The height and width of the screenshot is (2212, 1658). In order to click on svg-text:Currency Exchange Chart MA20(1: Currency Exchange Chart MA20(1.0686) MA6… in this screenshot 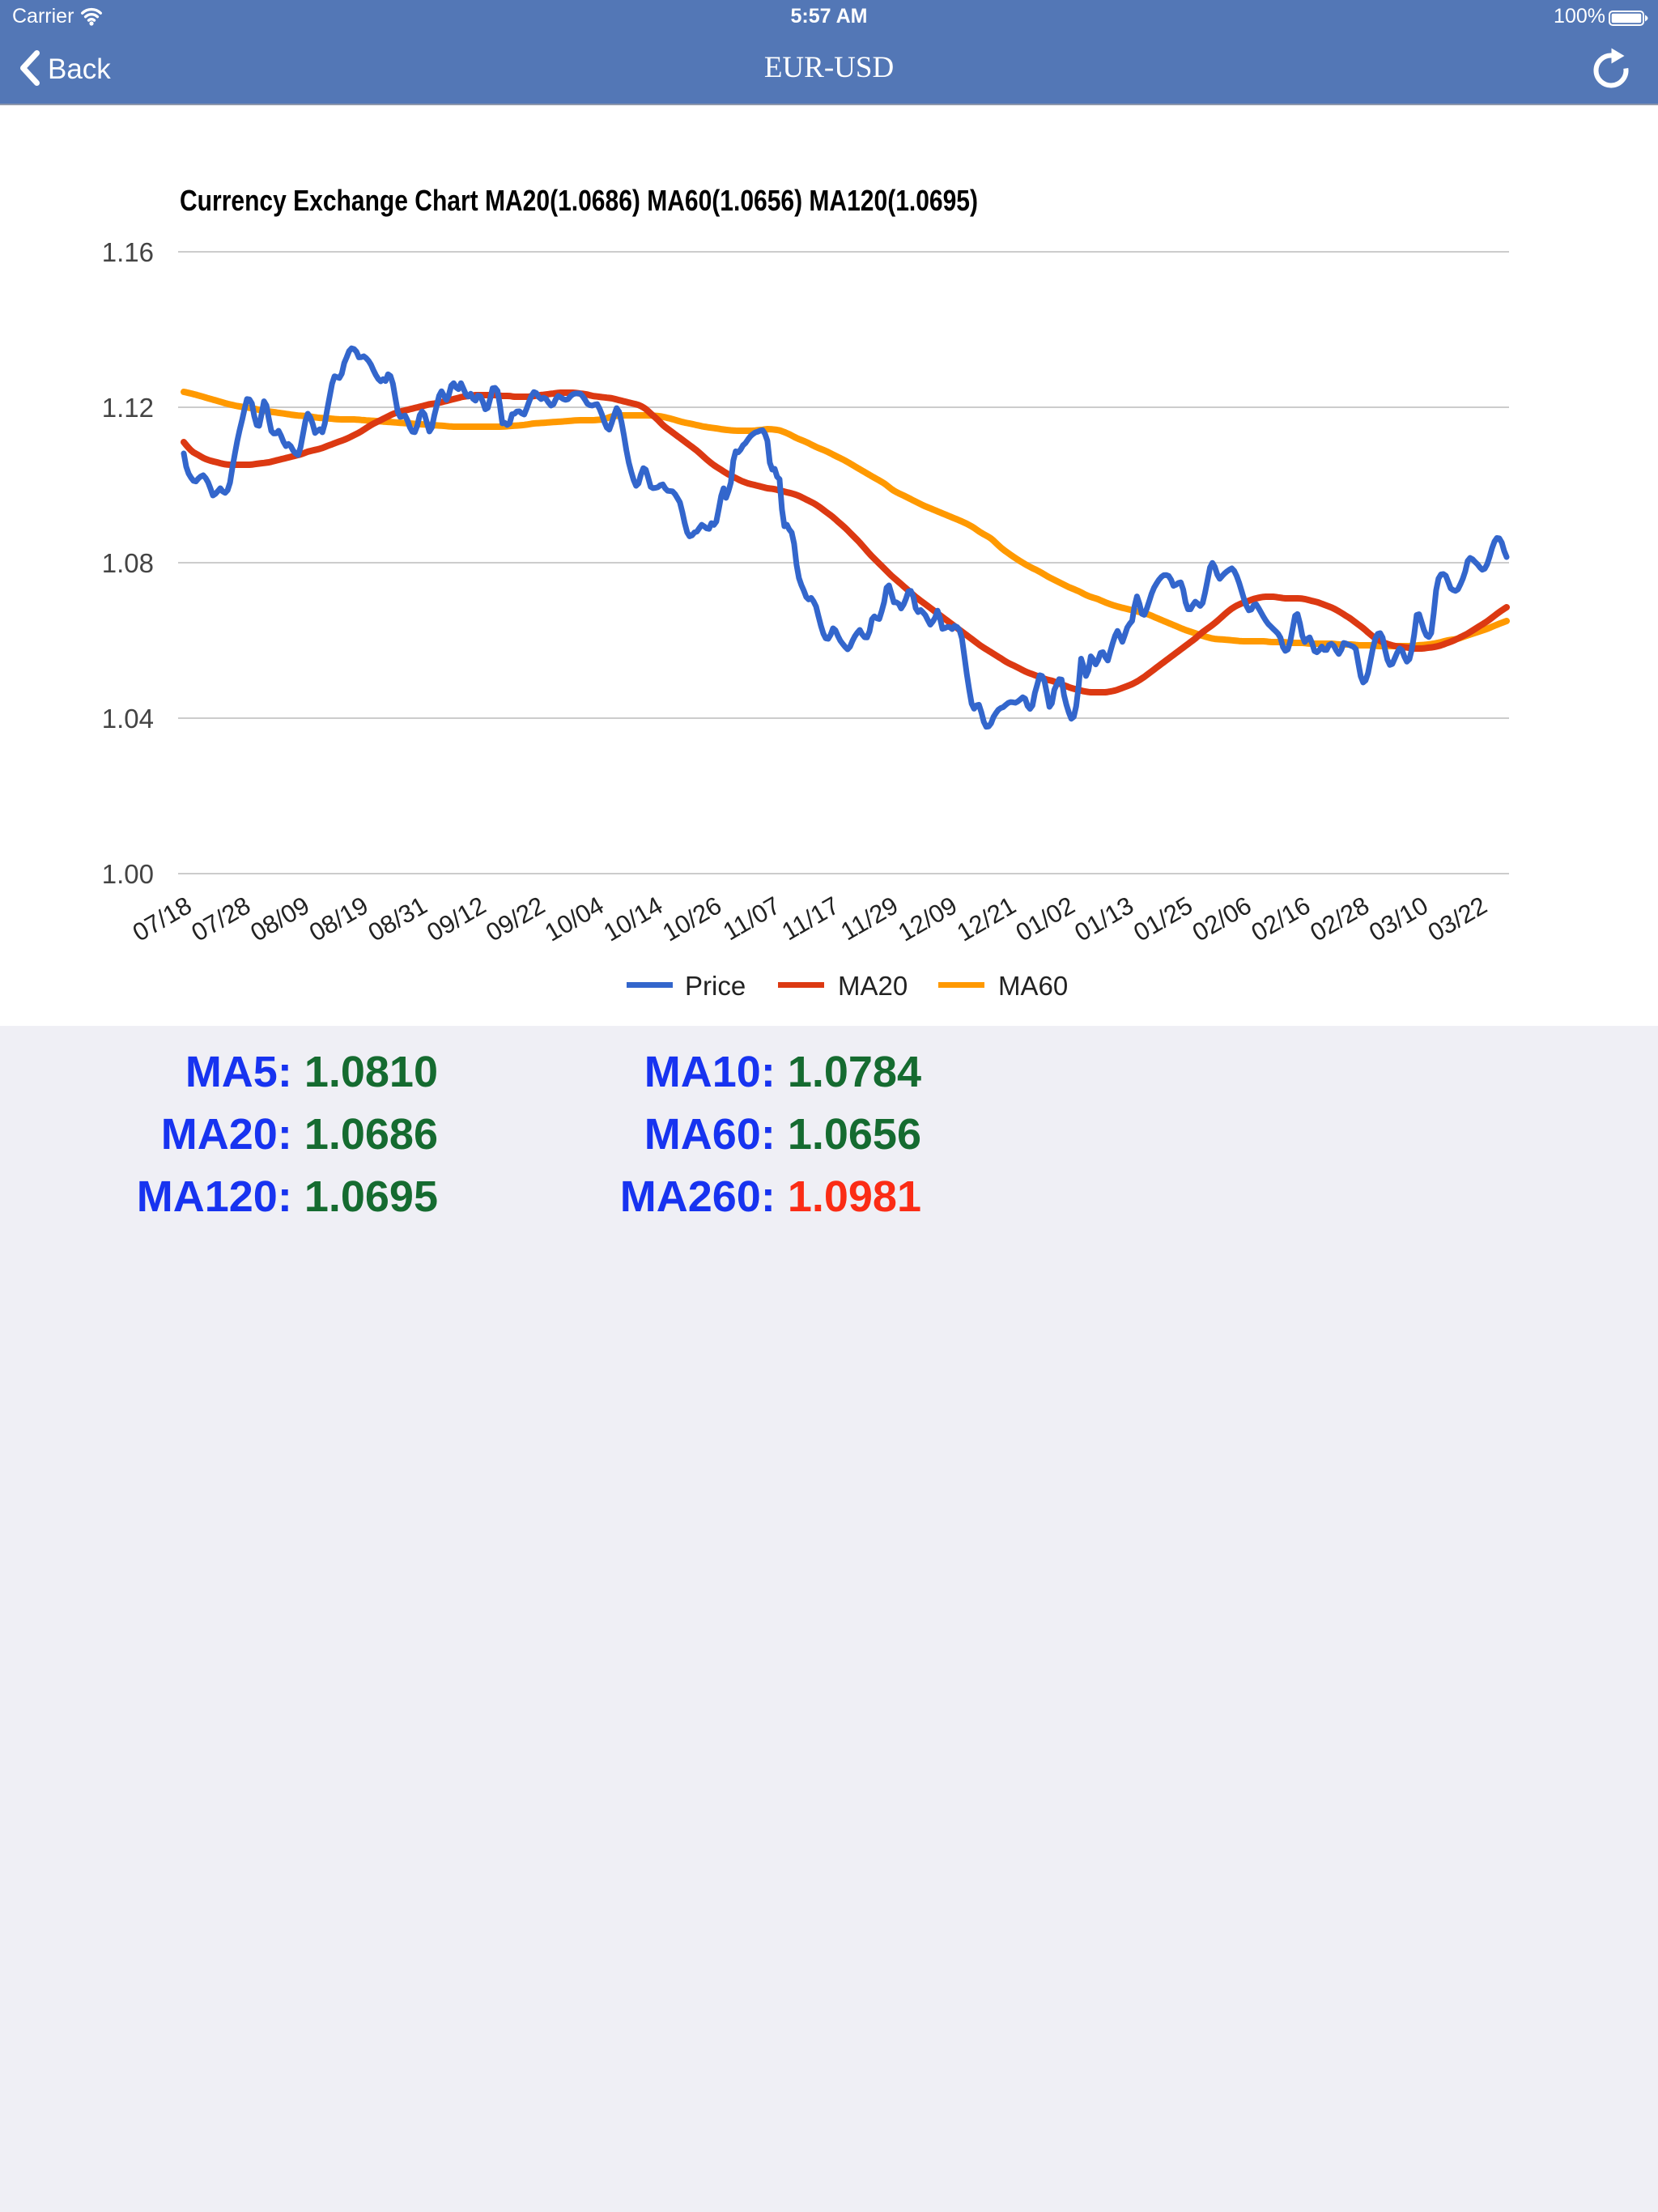, I will do `click(579, 201)`.